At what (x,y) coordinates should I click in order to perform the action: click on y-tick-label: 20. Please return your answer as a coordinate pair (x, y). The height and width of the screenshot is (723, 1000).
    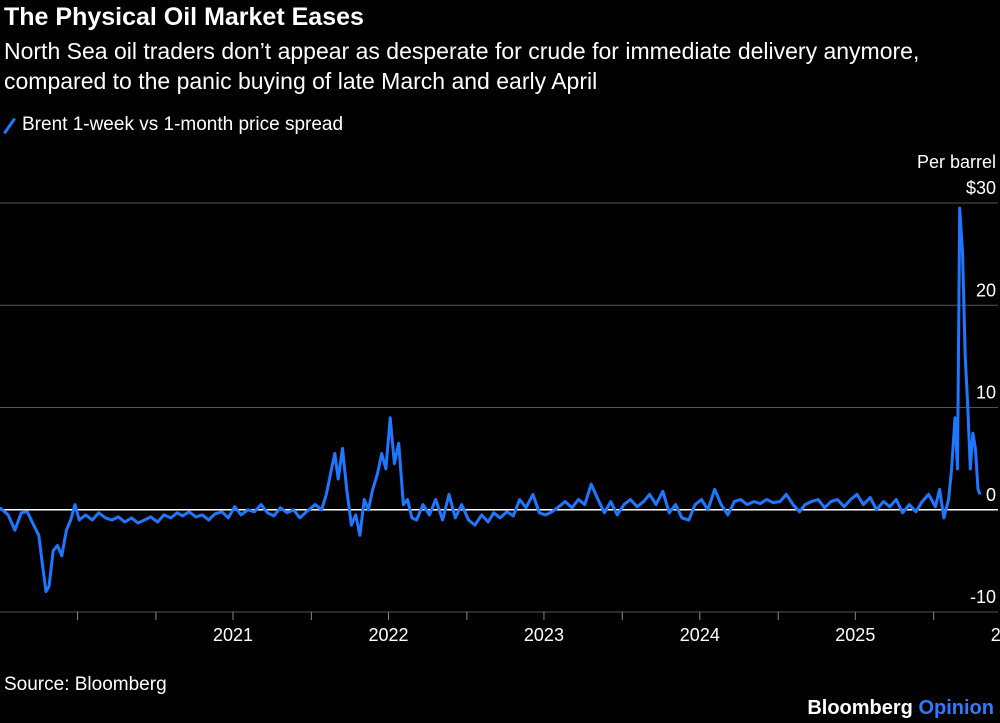
    Looking at the image, I should click on (986, 290).